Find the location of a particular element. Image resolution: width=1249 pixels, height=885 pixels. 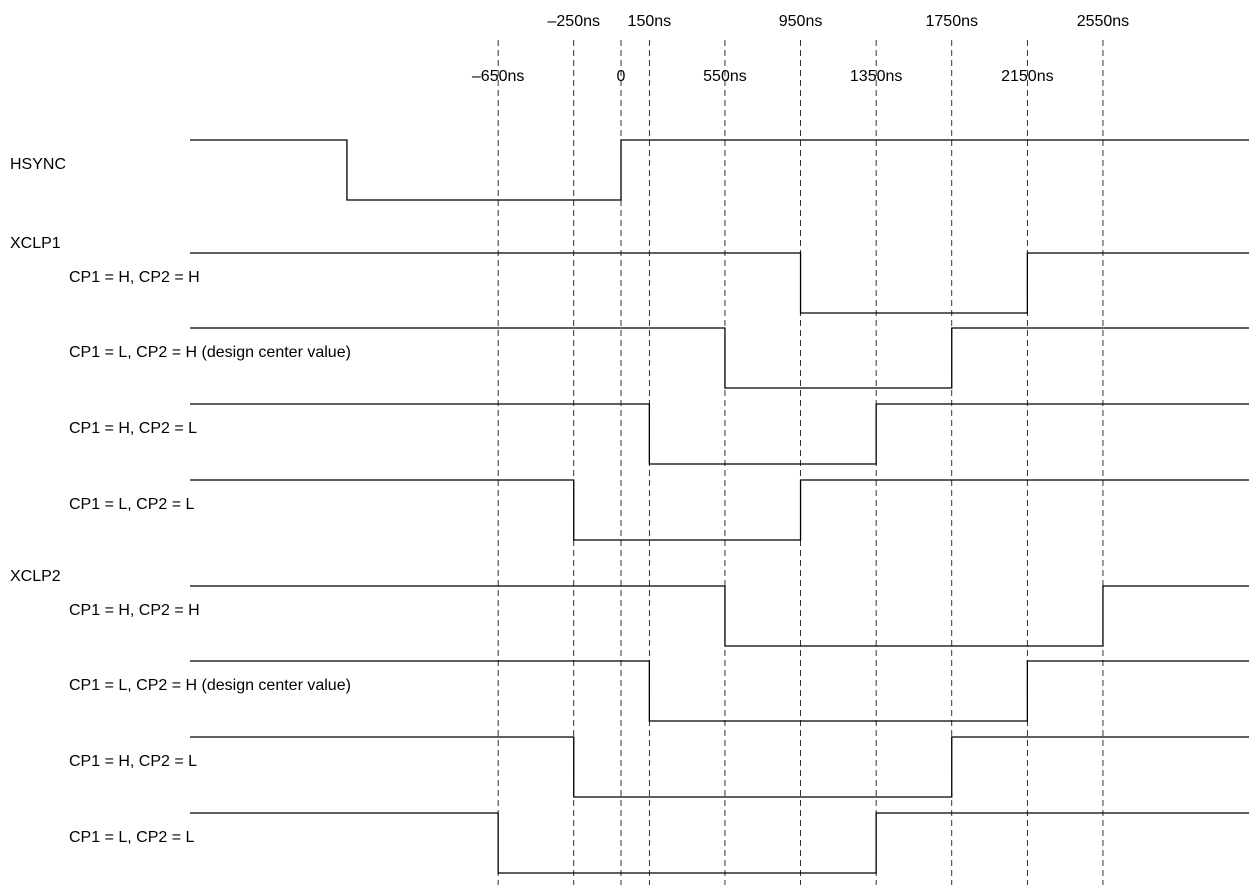

time-marker-label: 2150ns is located at coordinates (1027, 76).